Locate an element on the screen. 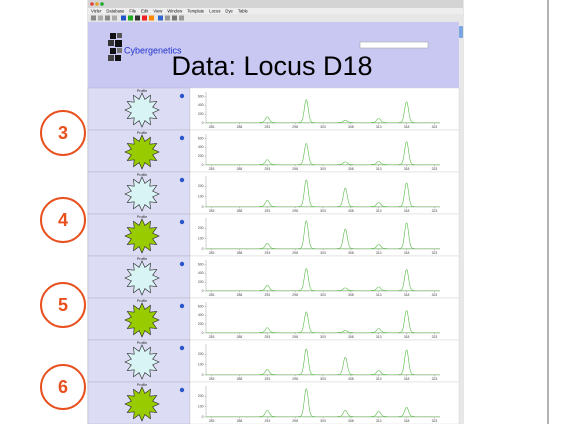  step-circle is located at coordinates (63, 305).